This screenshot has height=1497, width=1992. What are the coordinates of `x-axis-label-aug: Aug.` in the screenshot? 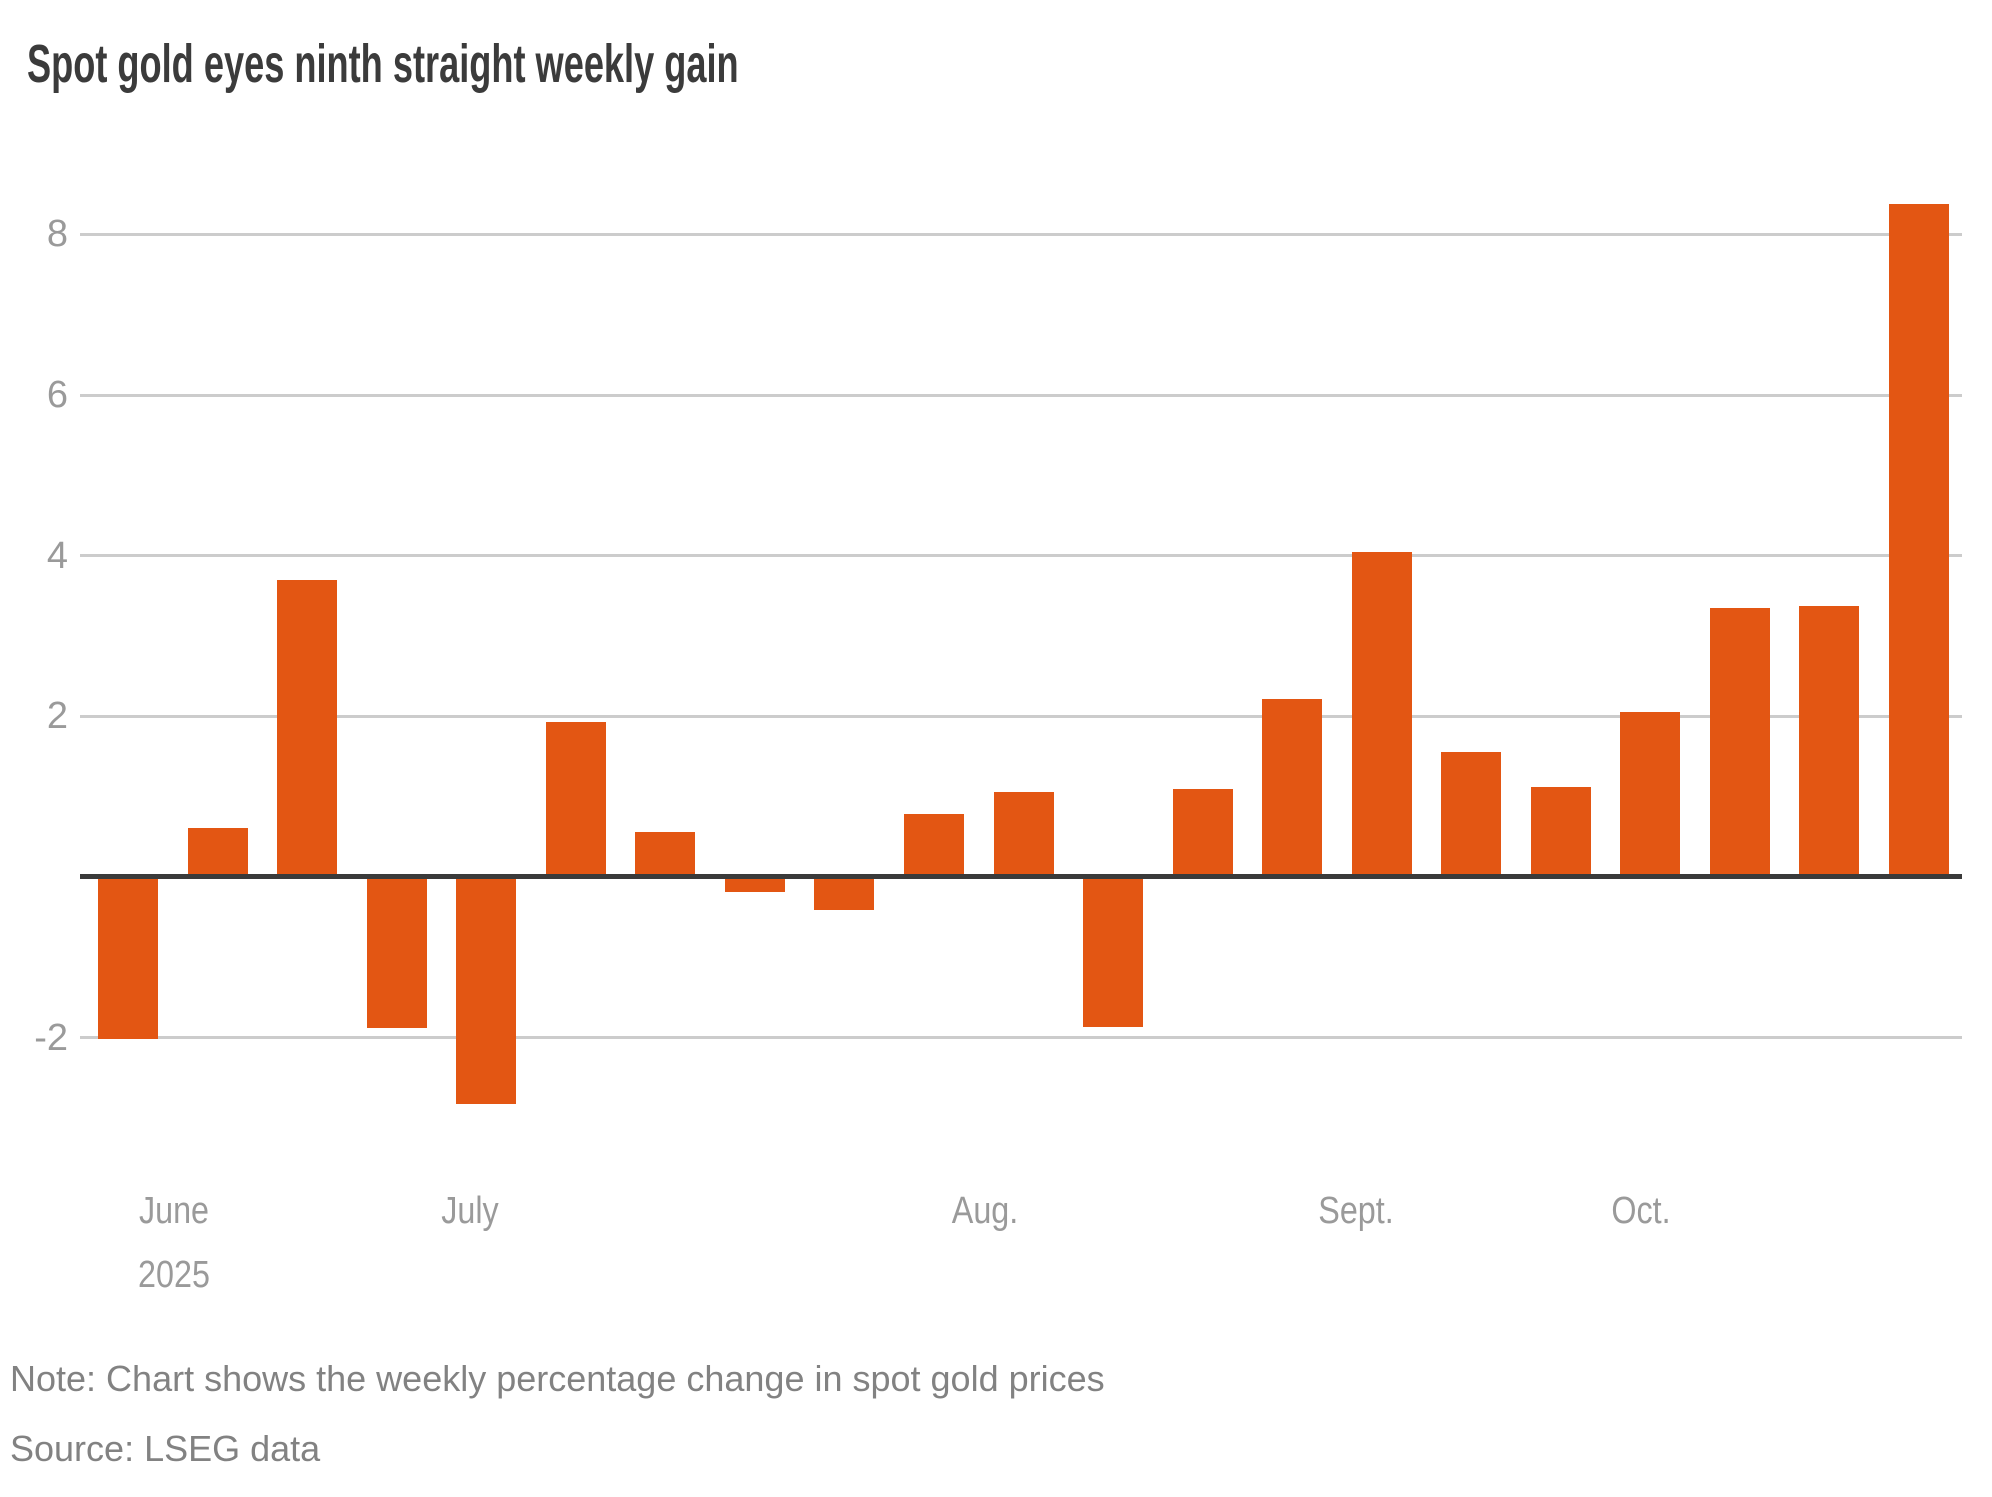 It's located at (985, 1211).